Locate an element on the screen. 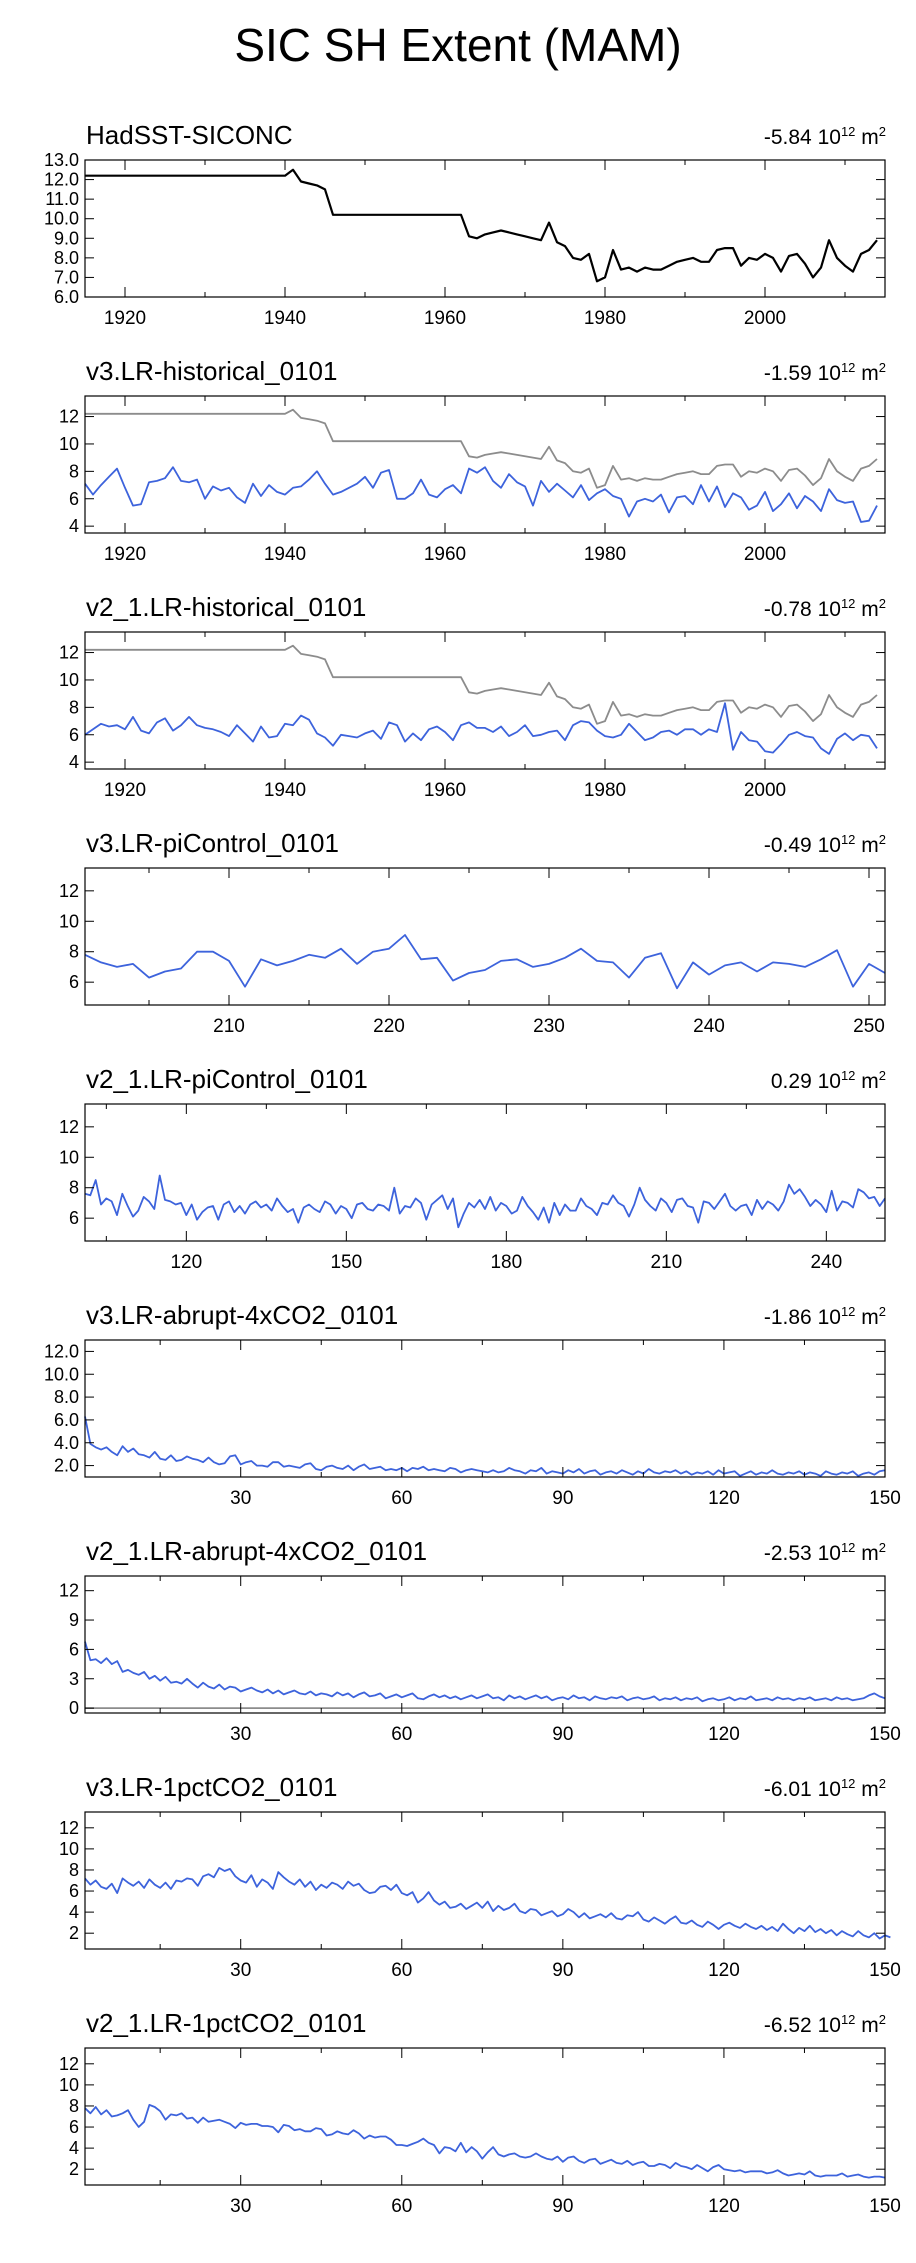 This screenshot has width=916, height=2263. trend-value: -1.86 is located at coordinates (787, 1317).